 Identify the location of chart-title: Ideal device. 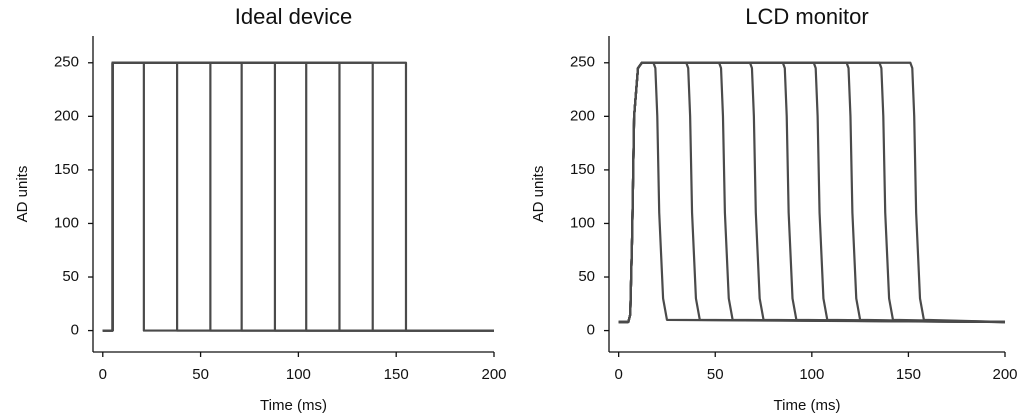
(293, 16).